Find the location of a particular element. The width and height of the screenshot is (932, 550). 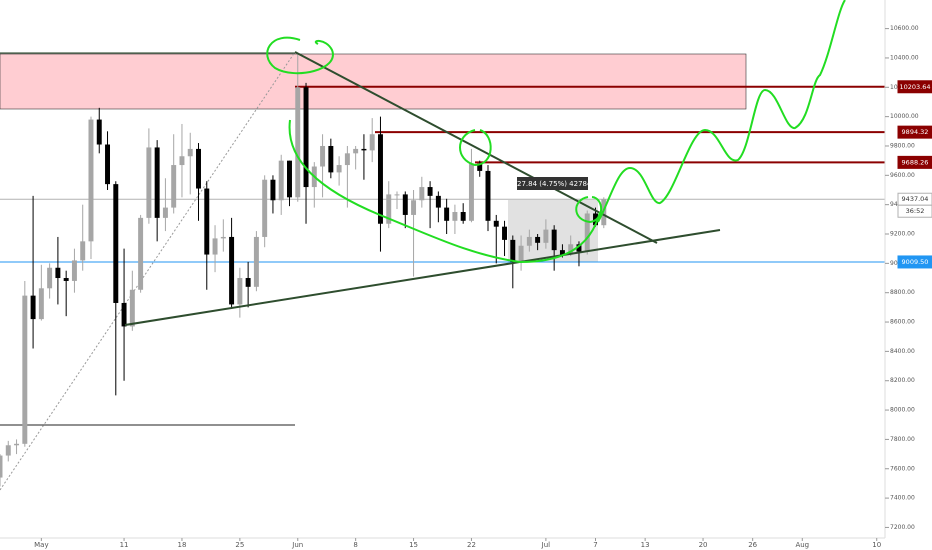

x-tick-label: 11 is located at coordinates (124, 545).